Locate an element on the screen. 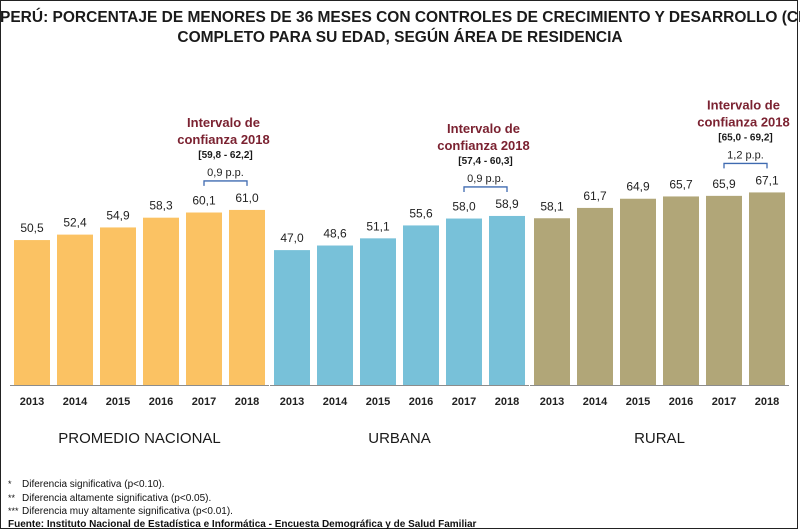  value-label: 64,9 is located at coordinates (638, 187).